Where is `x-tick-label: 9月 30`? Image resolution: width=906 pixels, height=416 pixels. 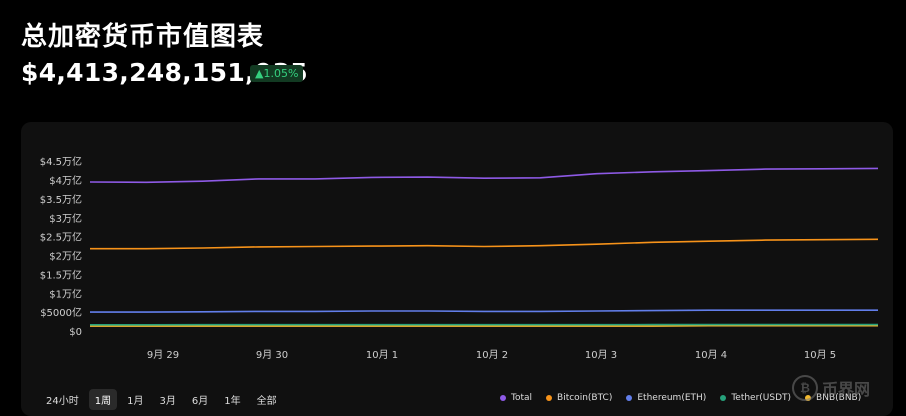 x-tick-label: 9月 30 is located at coordinates (272, 355).